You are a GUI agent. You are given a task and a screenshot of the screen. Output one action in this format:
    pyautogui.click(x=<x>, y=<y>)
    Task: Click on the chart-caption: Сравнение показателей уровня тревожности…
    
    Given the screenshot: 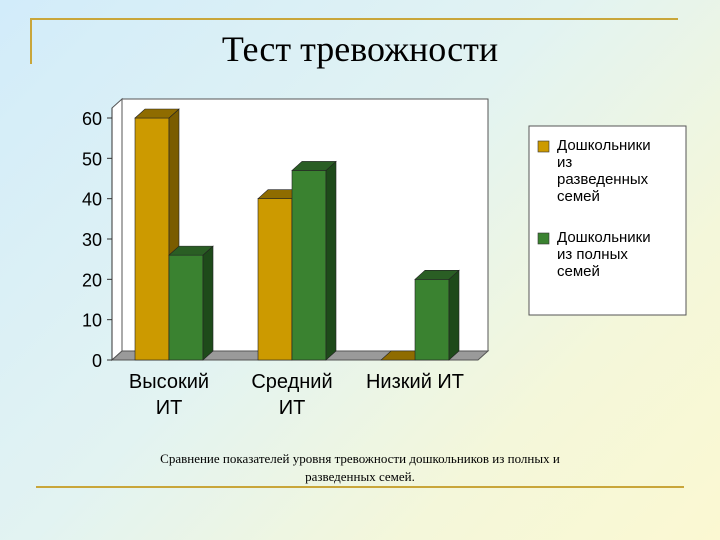 What is the action you would take?
    pyautogui.click(x=360, y=468)
    